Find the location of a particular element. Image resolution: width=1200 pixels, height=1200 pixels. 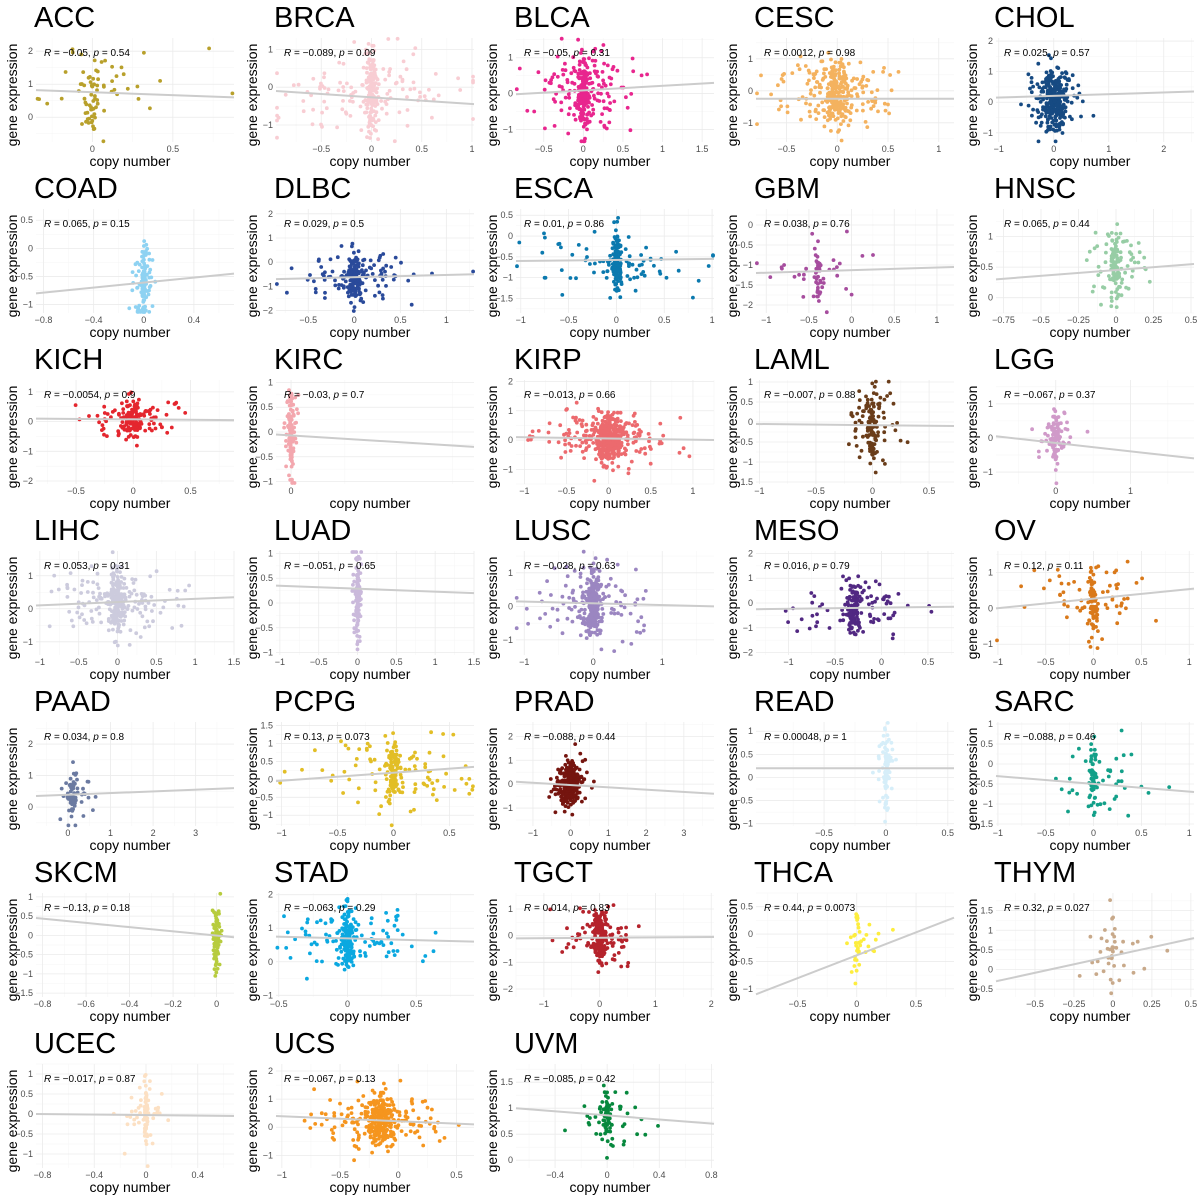

panel-title: PCPG is located at coordinates (315, 702).